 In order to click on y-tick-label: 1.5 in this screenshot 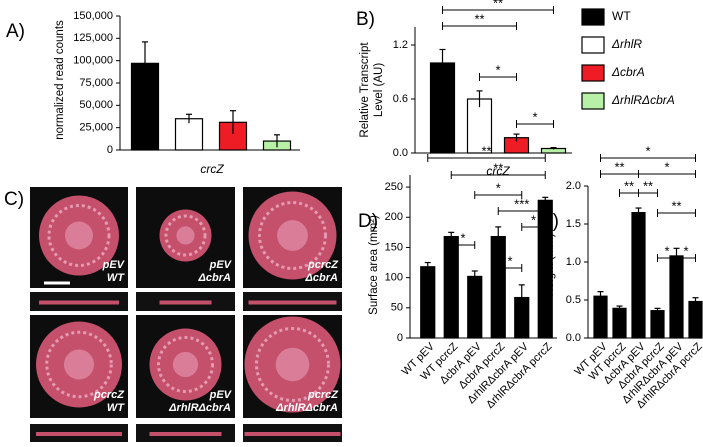, I will do `click(573, 224)`.